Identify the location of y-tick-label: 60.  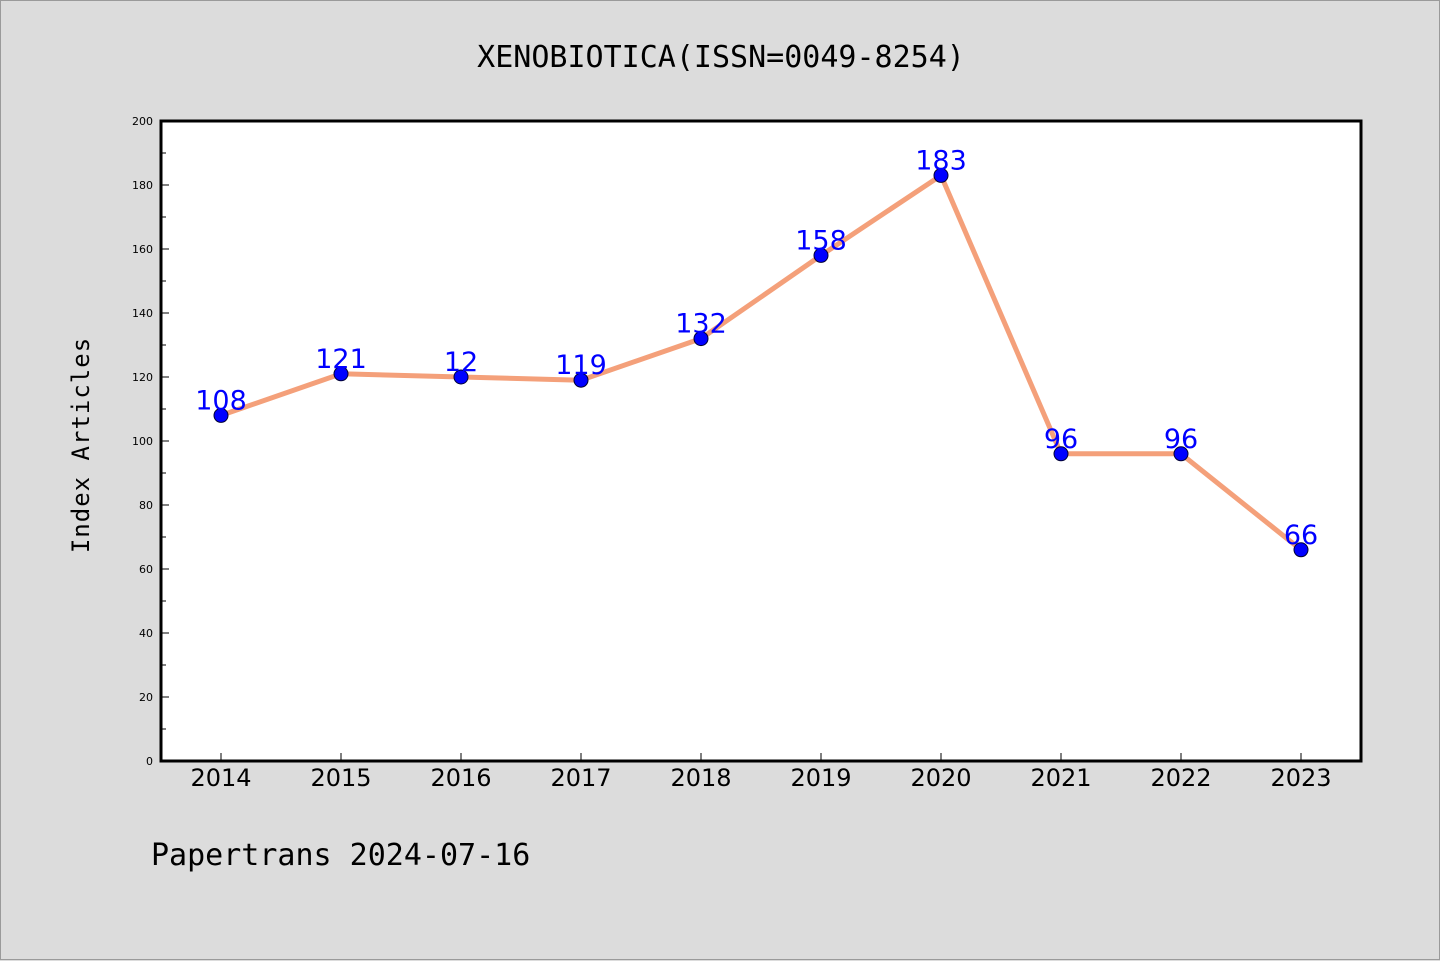
(146, 569).